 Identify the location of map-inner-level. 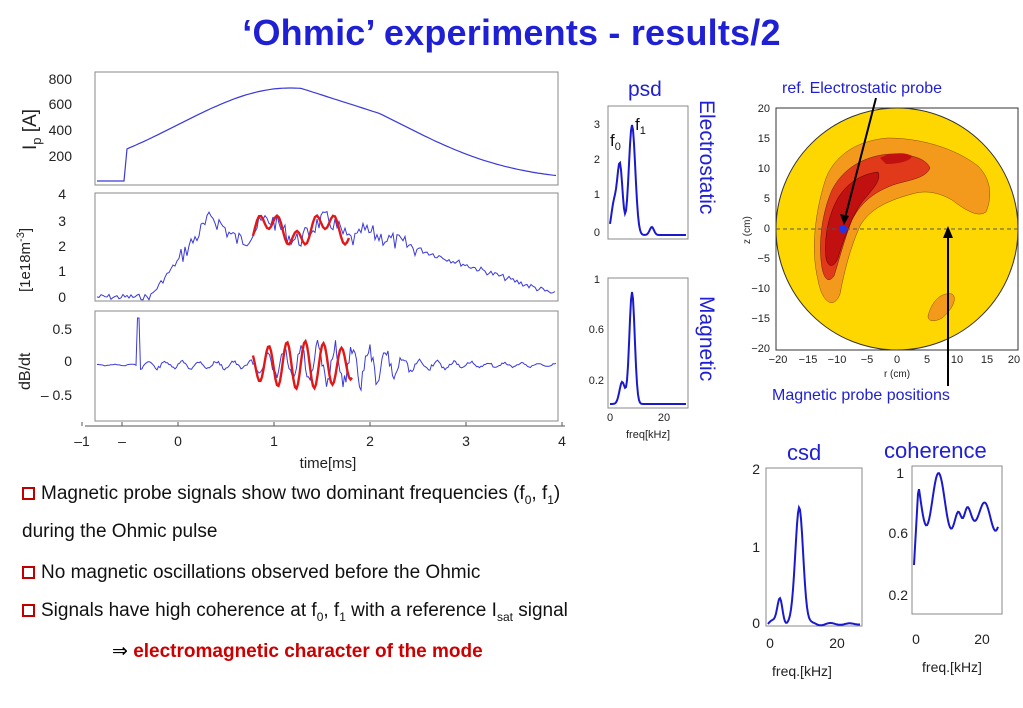
(875, 216).